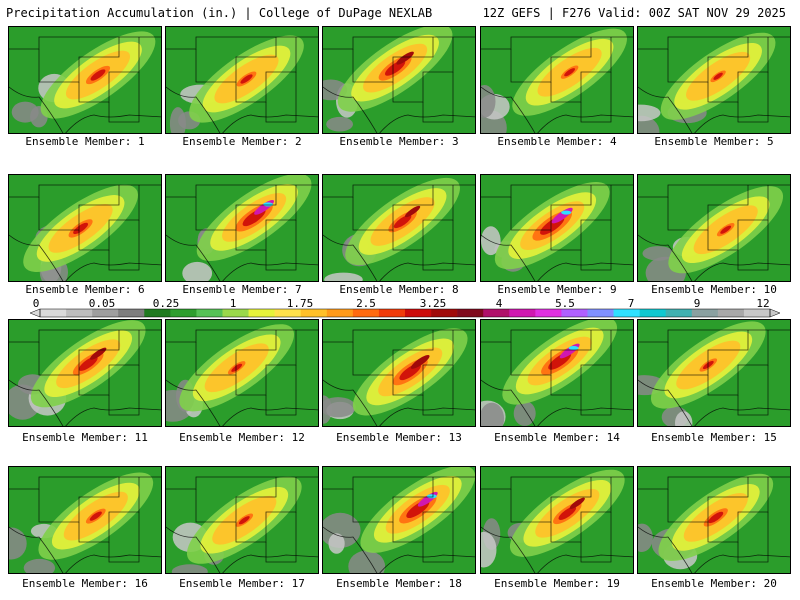 Image resolution: width=800 pixels, height=600 pixels. What do you see at coordinates (233, 303) in the screenshot?
I see `colorbar-tick-label: 1` at bounding box center [233, 303].